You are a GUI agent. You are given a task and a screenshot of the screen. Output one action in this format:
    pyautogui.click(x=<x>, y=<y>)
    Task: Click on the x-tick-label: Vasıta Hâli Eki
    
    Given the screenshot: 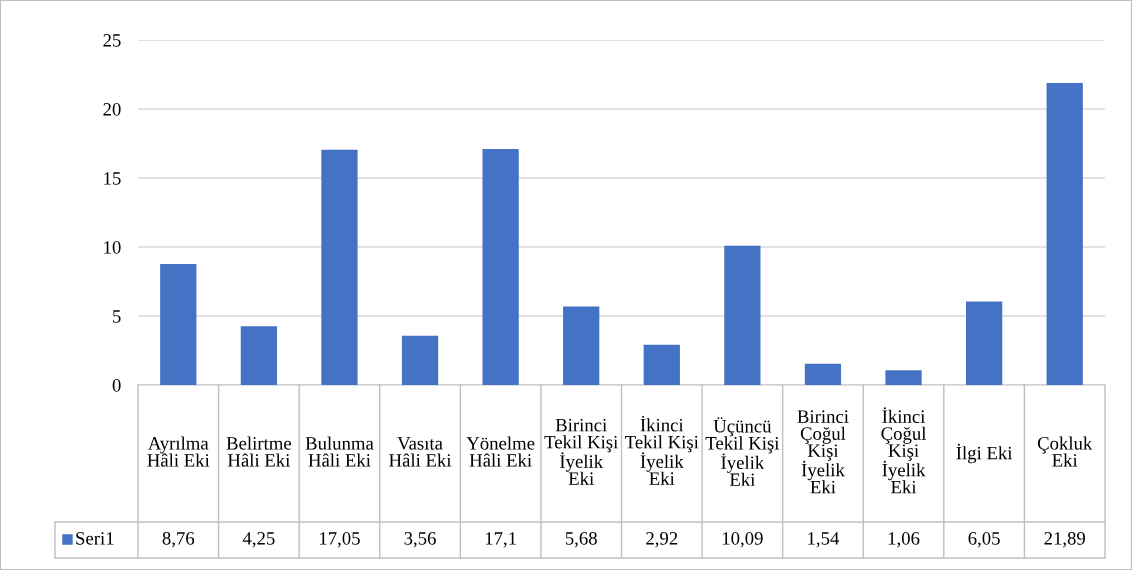 What is the action you would take?
    pyautogui.click(x=420, y=452)
    